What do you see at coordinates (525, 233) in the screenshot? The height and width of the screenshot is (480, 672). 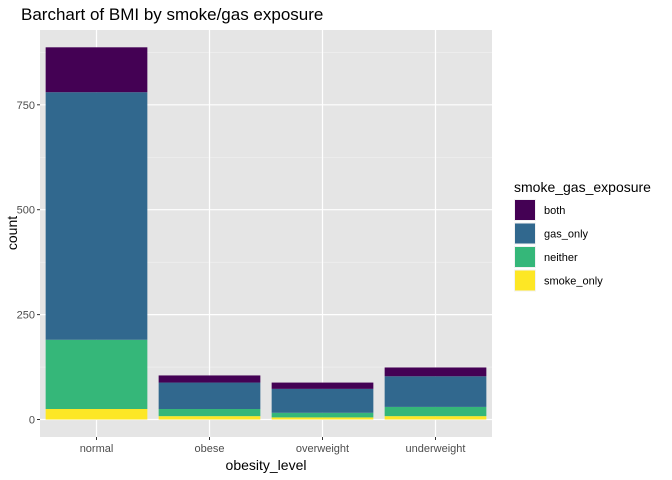 I see `legend-swatch-gas_only` at bounding box center [525, 233].